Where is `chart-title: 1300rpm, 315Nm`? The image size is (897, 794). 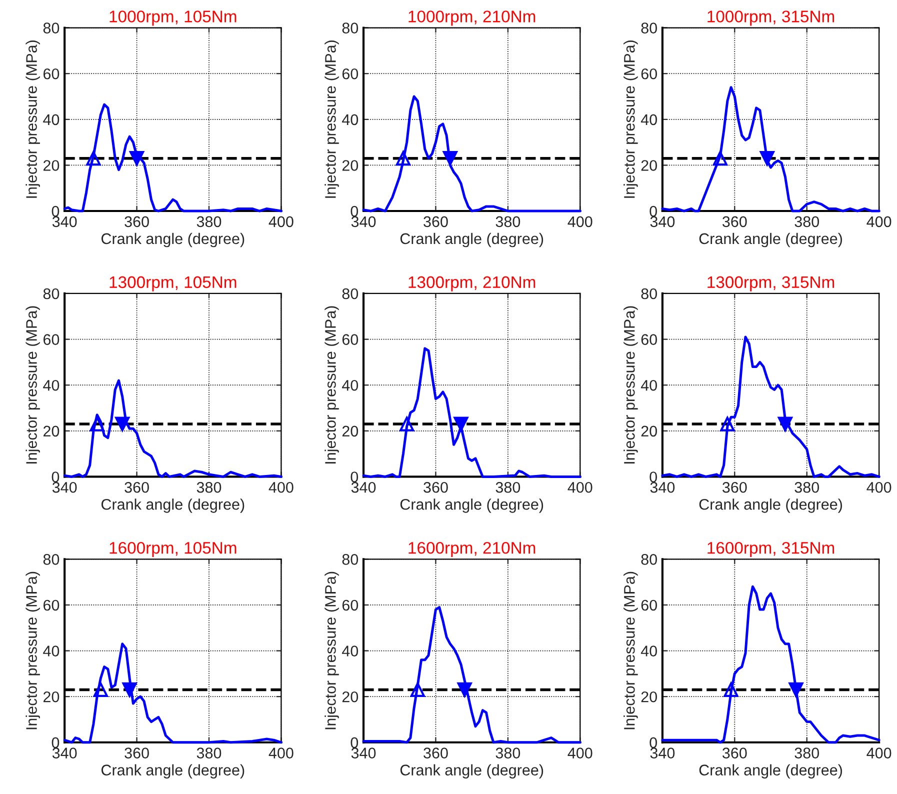 chart-title: 1300rpm, 315Nm is located at coordinates (771, 284).